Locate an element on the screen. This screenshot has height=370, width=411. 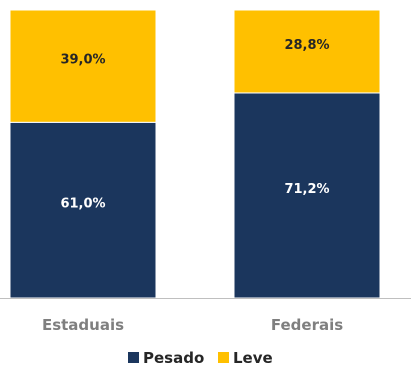
data-label-leve-federais: 28,8% is located at coordinates (306, 45).